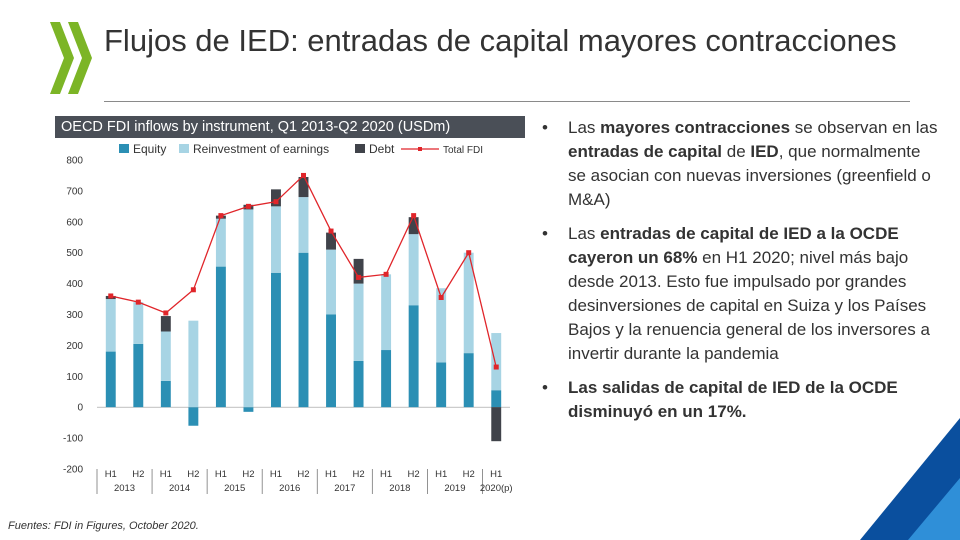  I want to click on x-tick-label-9: H1, so click(331, 474).